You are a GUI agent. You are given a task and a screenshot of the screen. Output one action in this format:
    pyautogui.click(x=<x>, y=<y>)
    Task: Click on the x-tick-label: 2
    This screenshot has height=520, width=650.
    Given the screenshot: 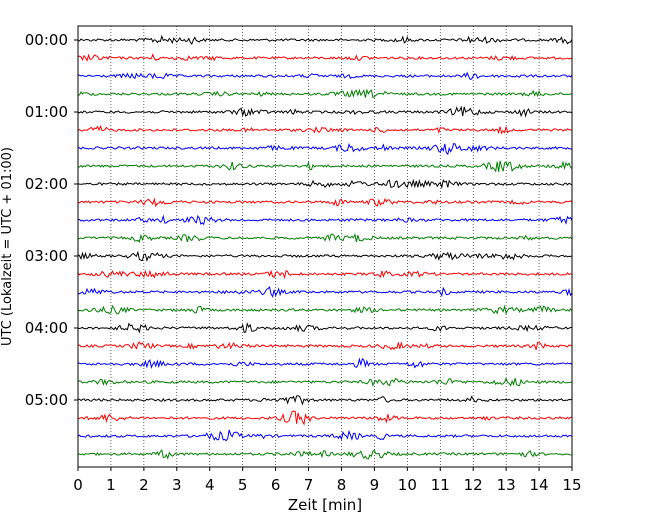 What is the action you would take?
    pyautogui.click(x=144, y=485)
    